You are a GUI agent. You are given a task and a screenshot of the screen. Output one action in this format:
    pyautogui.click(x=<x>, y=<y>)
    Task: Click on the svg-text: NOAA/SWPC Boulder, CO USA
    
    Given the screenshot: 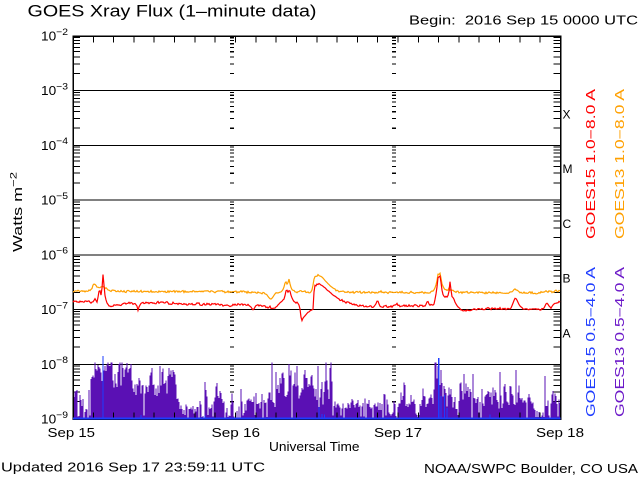 What is the action you would take?
    pyautogui.click(x=531, y=468)
    